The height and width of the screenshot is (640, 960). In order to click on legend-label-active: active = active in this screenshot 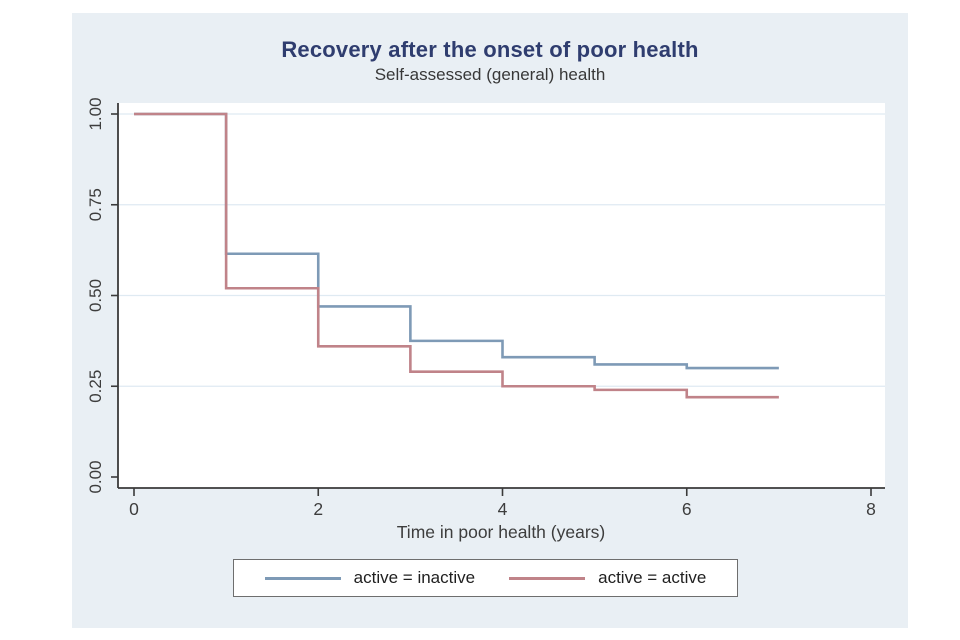, I will do `click(652, 577)`.